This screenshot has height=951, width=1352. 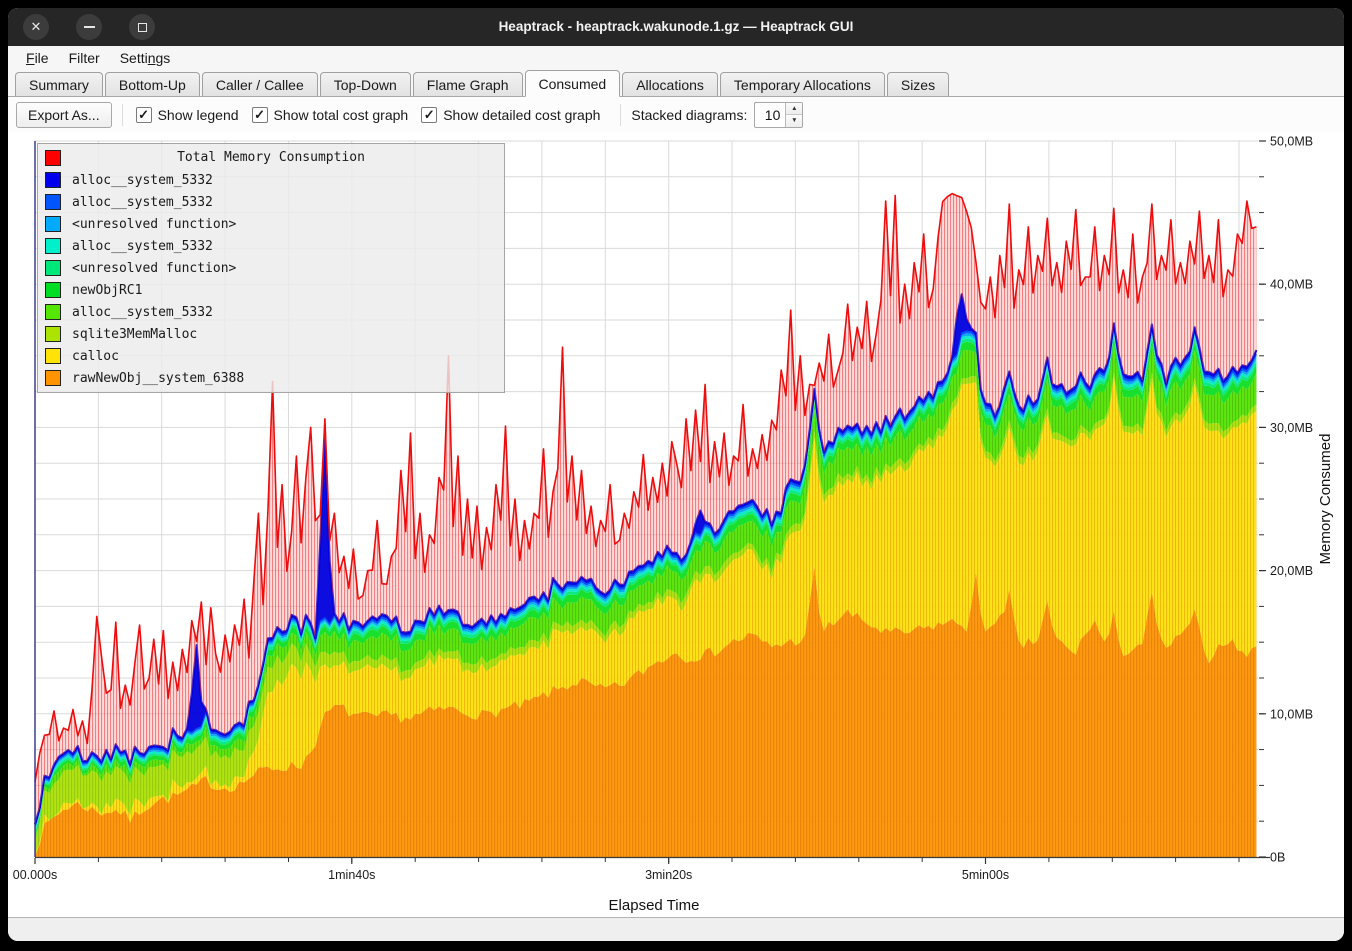 What do you see at coordinates (670, 84) in the screenshot?
I see `tab-allocations: Allocations` at bounding box center [670, 84].